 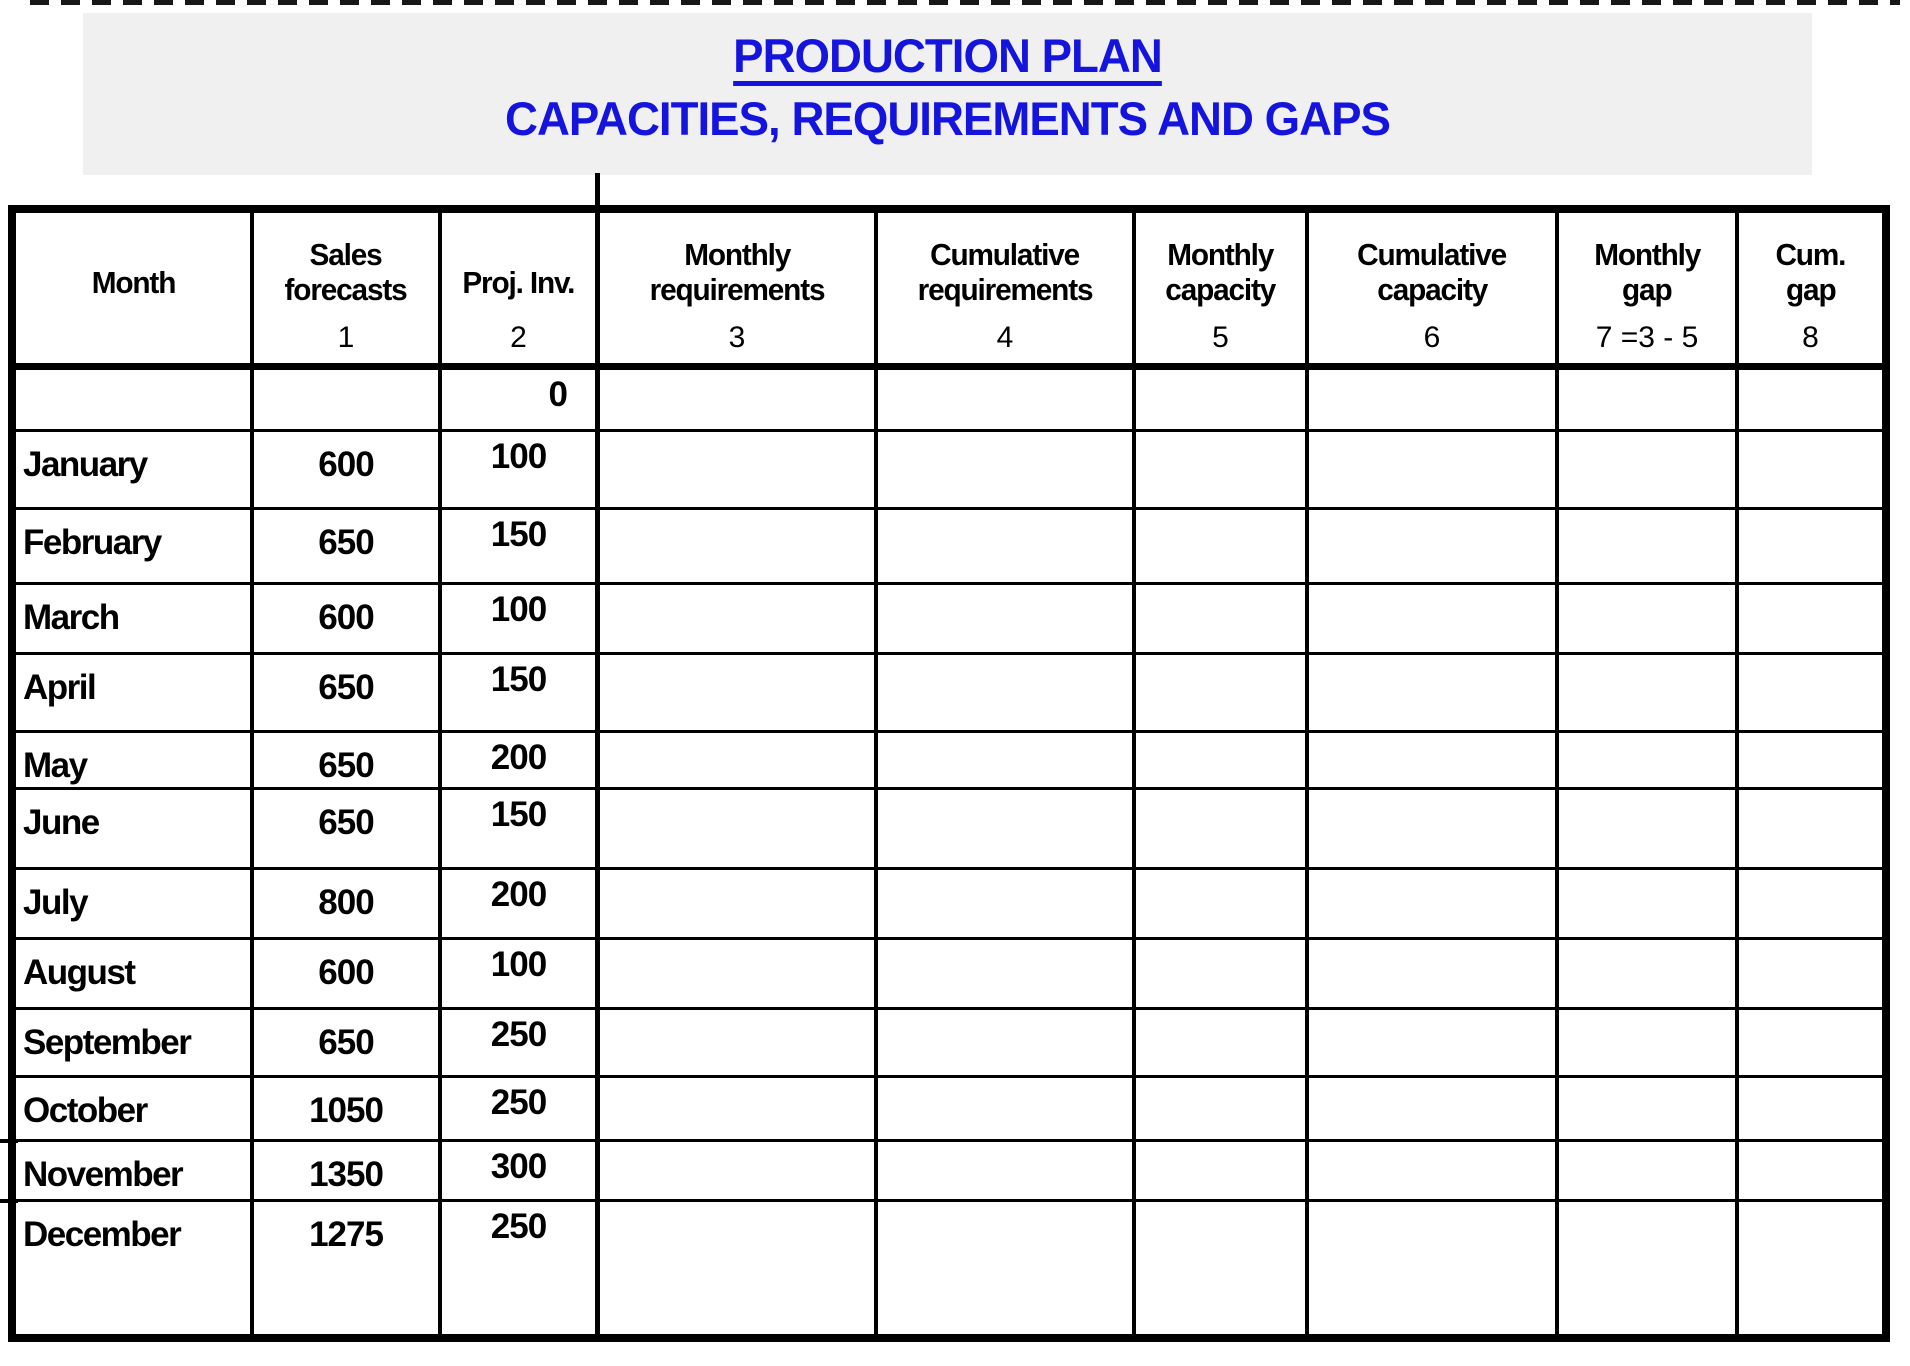 What do you see at coordinates (737, 337) in the screenshot?
I see `column-number: 3` at bounding box center [737, 337].